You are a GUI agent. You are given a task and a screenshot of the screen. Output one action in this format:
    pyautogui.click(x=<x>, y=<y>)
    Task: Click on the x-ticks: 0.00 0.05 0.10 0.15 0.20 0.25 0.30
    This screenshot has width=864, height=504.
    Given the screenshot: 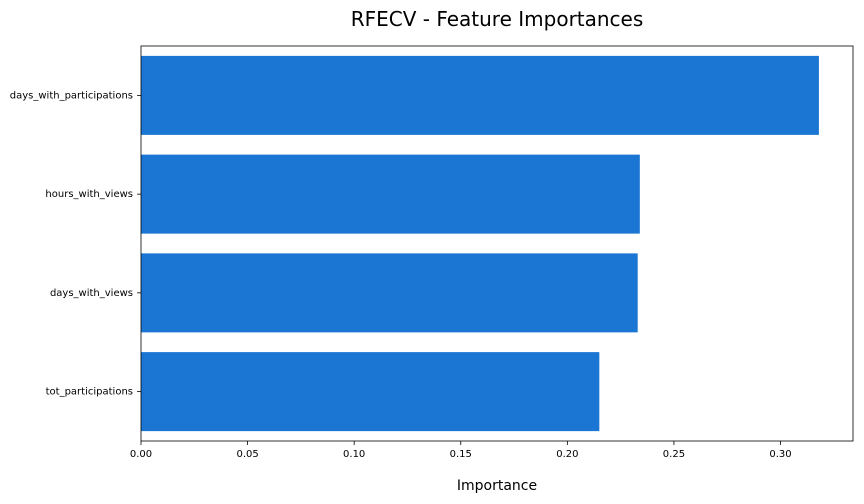 What is the action you would take?
    pyautogui.click(x=461, y=450)
    